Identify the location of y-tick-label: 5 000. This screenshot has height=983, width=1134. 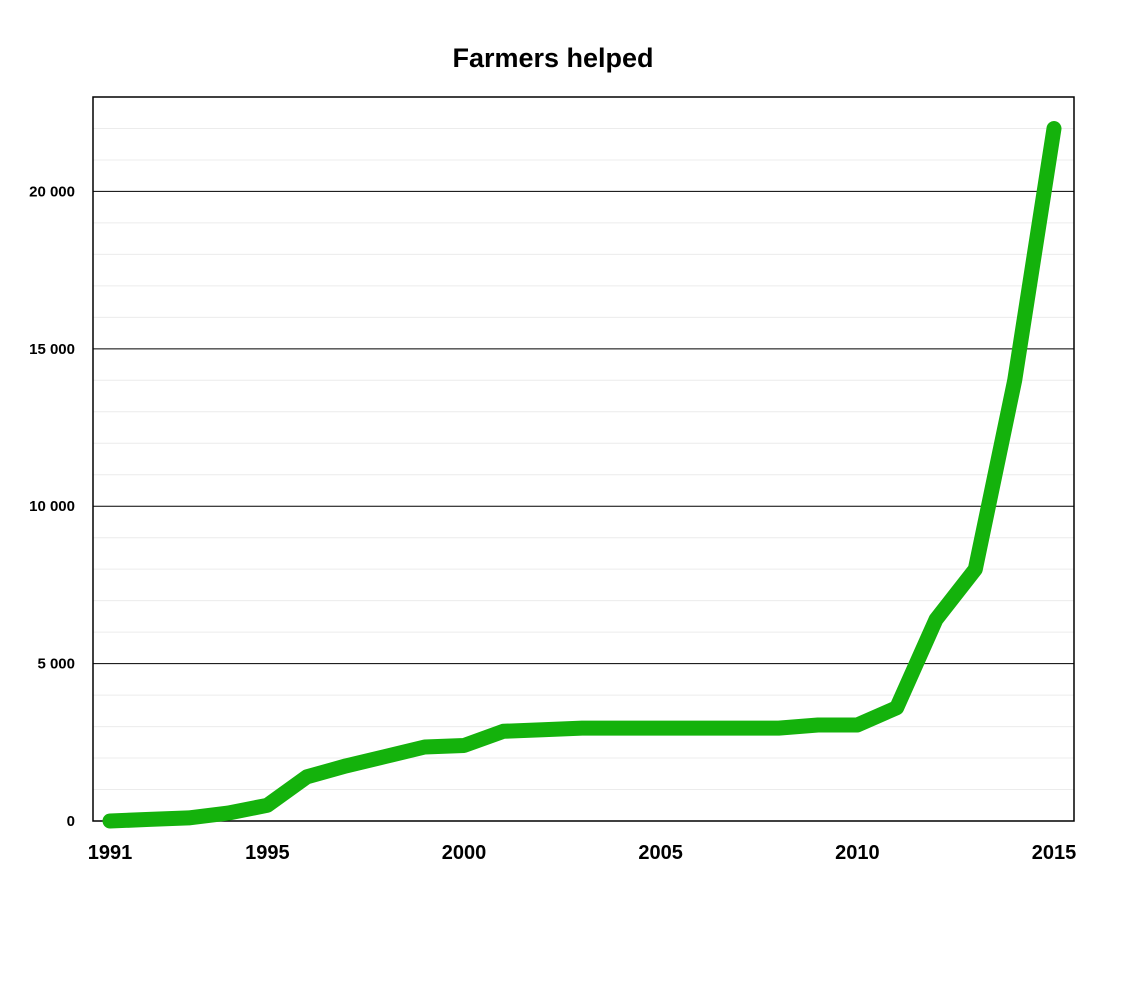
(56, 664).